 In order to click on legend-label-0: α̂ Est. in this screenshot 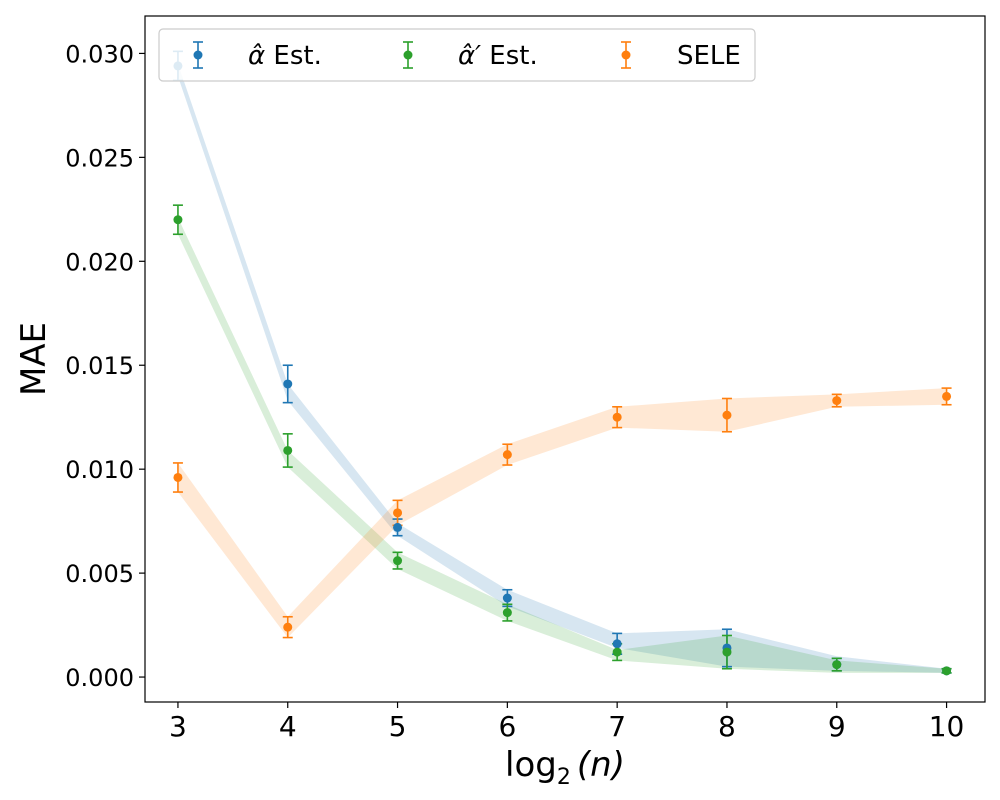, I will do `click(285, 56)`.